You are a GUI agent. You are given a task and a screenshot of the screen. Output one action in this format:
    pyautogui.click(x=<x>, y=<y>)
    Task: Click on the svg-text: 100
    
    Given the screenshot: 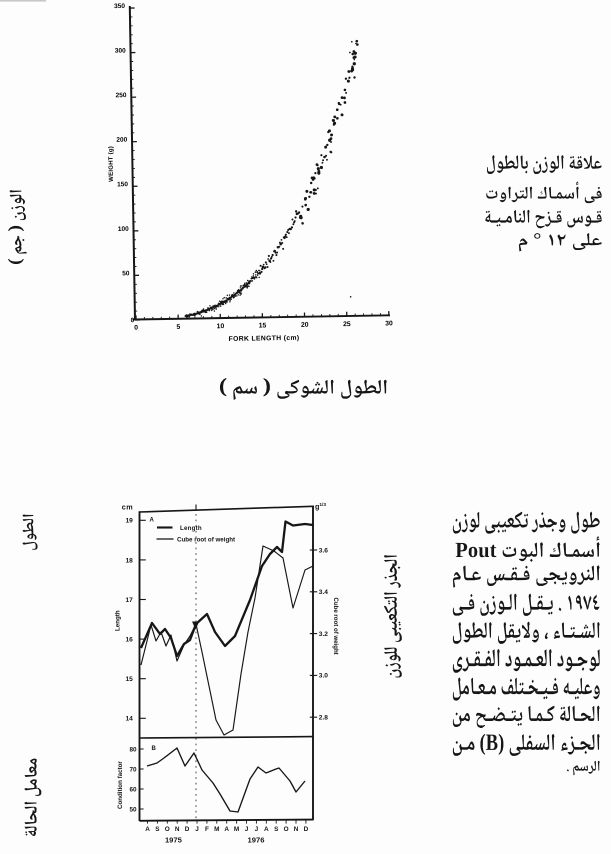 What is the action you would take?
    pyautogui.click(x=123, y=229)
    